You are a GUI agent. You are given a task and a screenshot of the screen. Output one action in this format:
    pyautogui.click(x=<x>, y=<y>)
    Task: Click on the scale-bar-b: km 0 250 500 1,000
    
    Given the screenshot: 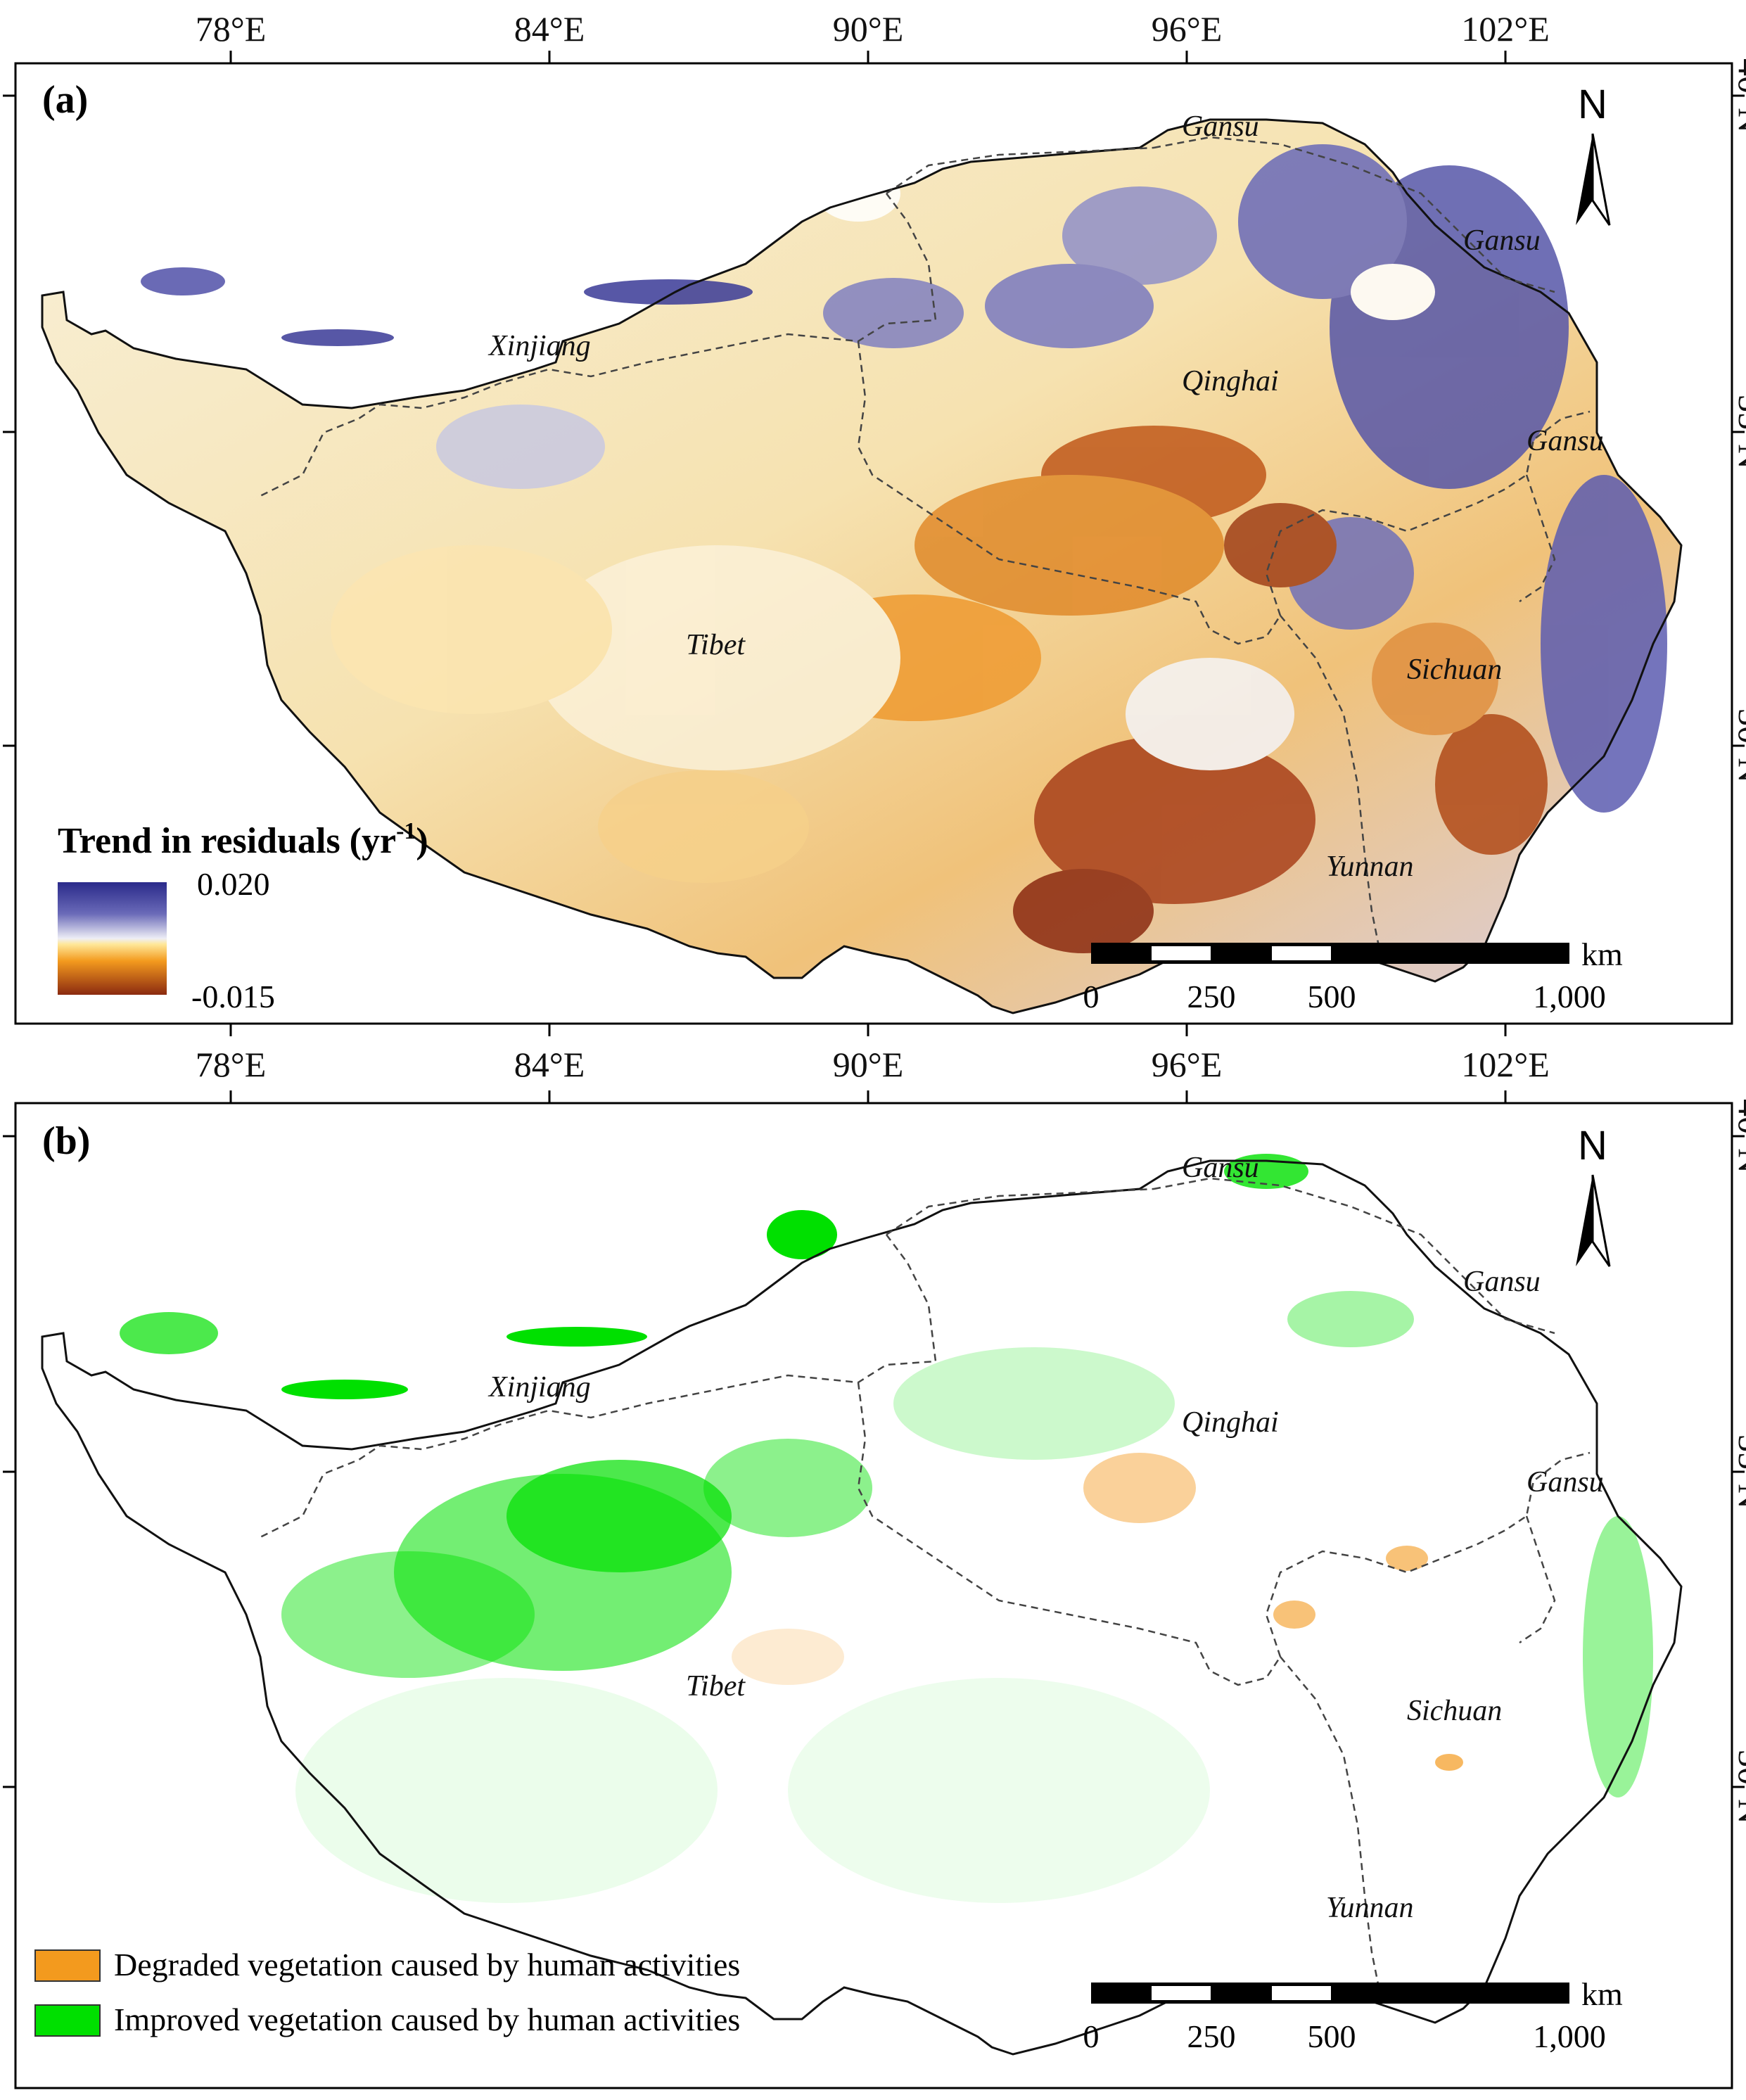 What is the action you would take?
    pyautogui.click(x=1354, y=2015)
    